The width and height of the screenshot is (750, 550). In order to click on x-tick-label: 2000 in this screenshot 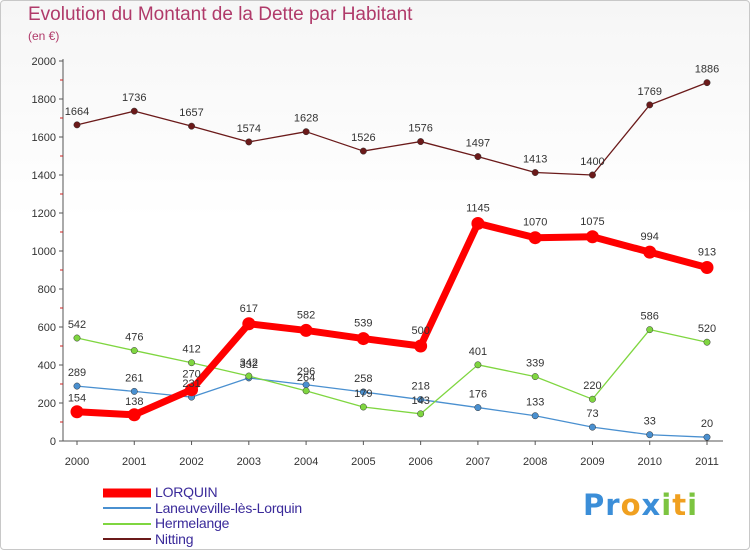, I will do `click(77, 462)`.